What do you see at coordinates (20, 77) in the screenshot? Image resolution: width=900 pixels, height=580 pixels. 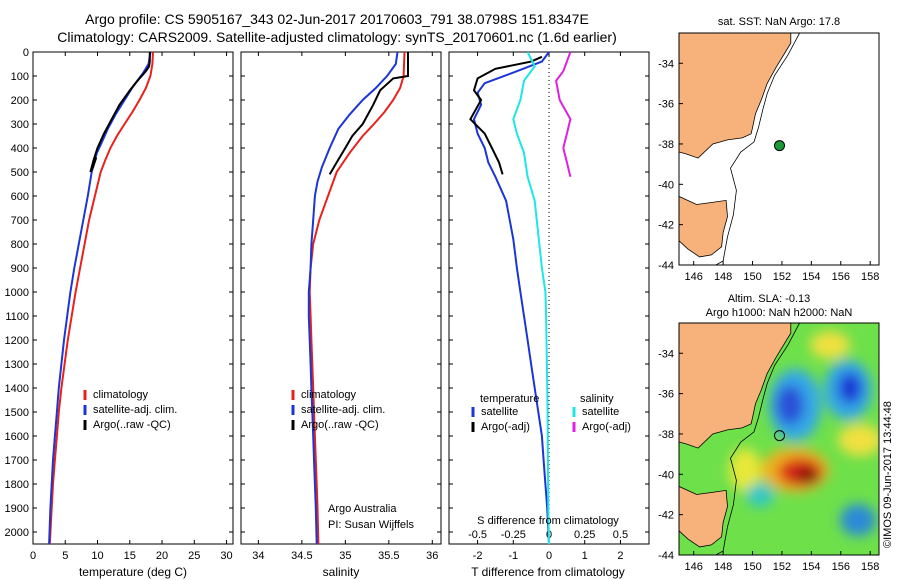 I see `depth-tick-label: 100` at bounding box center [20, 77].